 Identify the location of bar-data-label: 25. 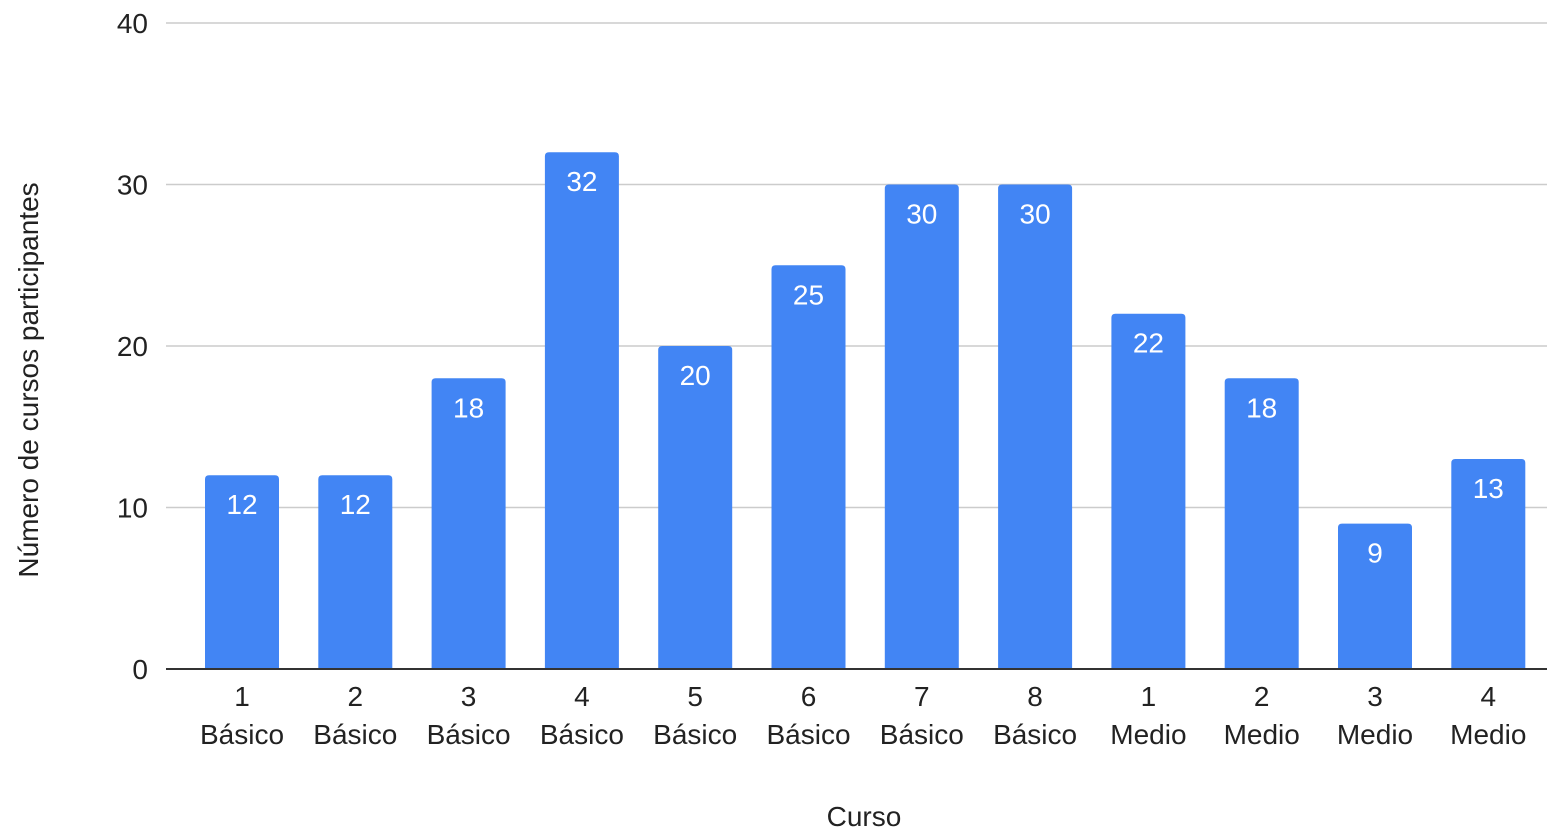
(808, 294).